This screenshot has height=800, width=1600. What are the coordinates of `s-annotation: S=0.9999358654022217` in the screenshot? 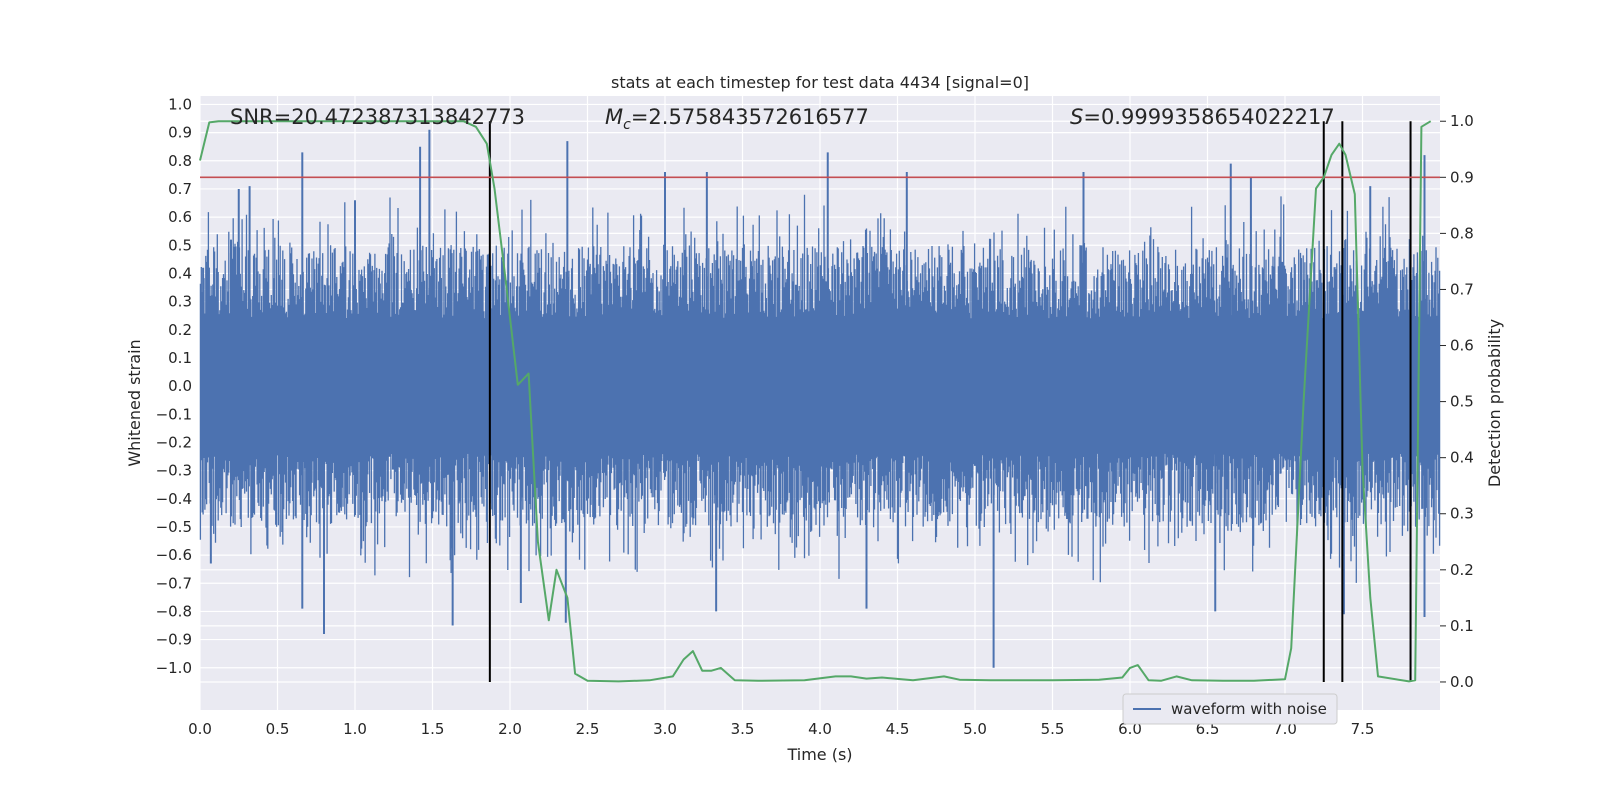 It's located at (1202, 117).